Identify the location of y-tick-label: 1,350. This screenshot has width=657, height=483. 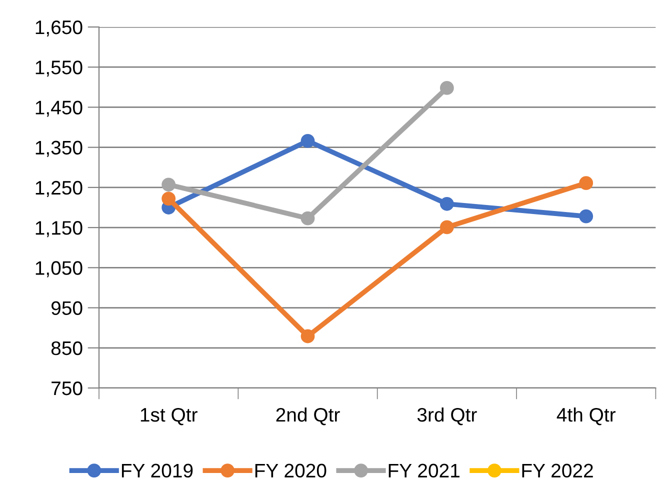
(59, 148).